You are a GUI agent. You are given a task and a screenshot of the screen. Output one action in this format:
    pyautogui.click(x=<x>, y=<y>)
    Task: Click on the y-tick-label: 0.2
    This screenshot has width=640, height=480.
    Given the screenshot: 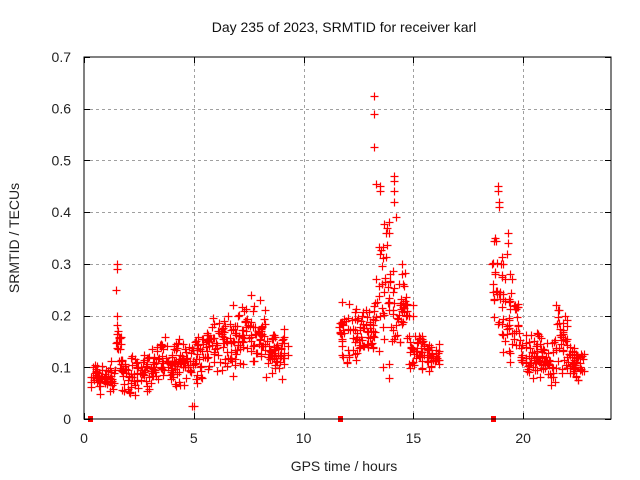 What is the action you would take?
    pyautogui.click(x=62, y=316)
    